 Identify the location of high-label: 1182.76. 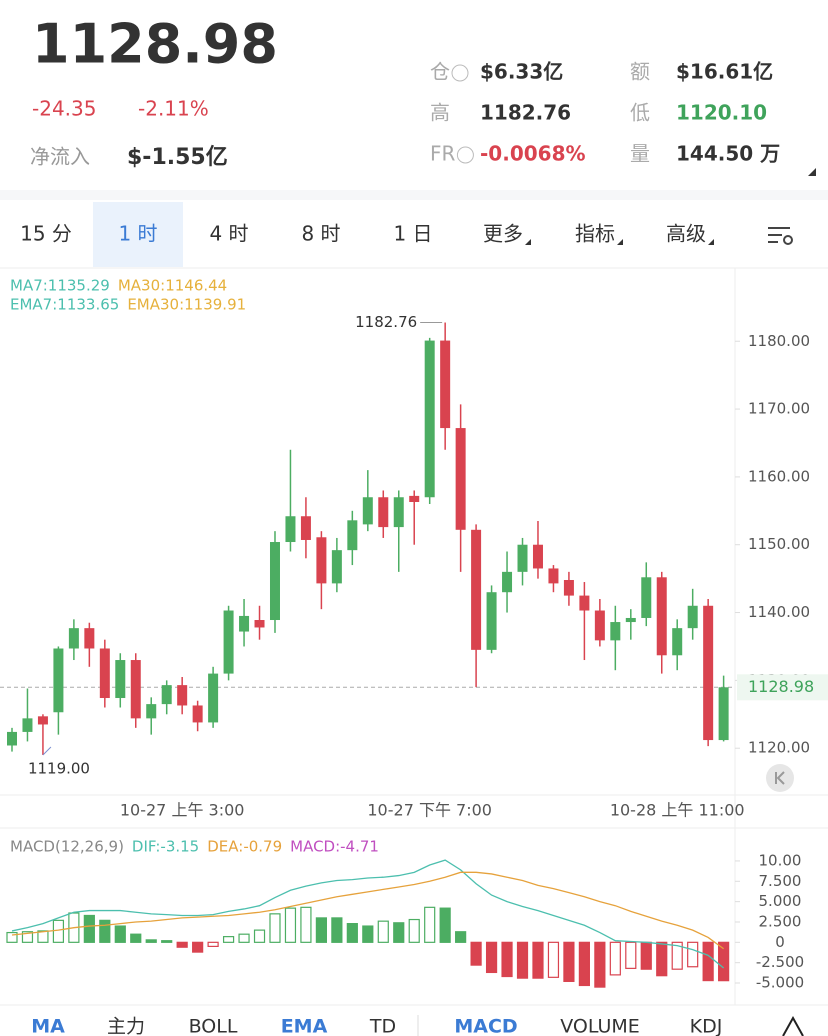
(386, 322).